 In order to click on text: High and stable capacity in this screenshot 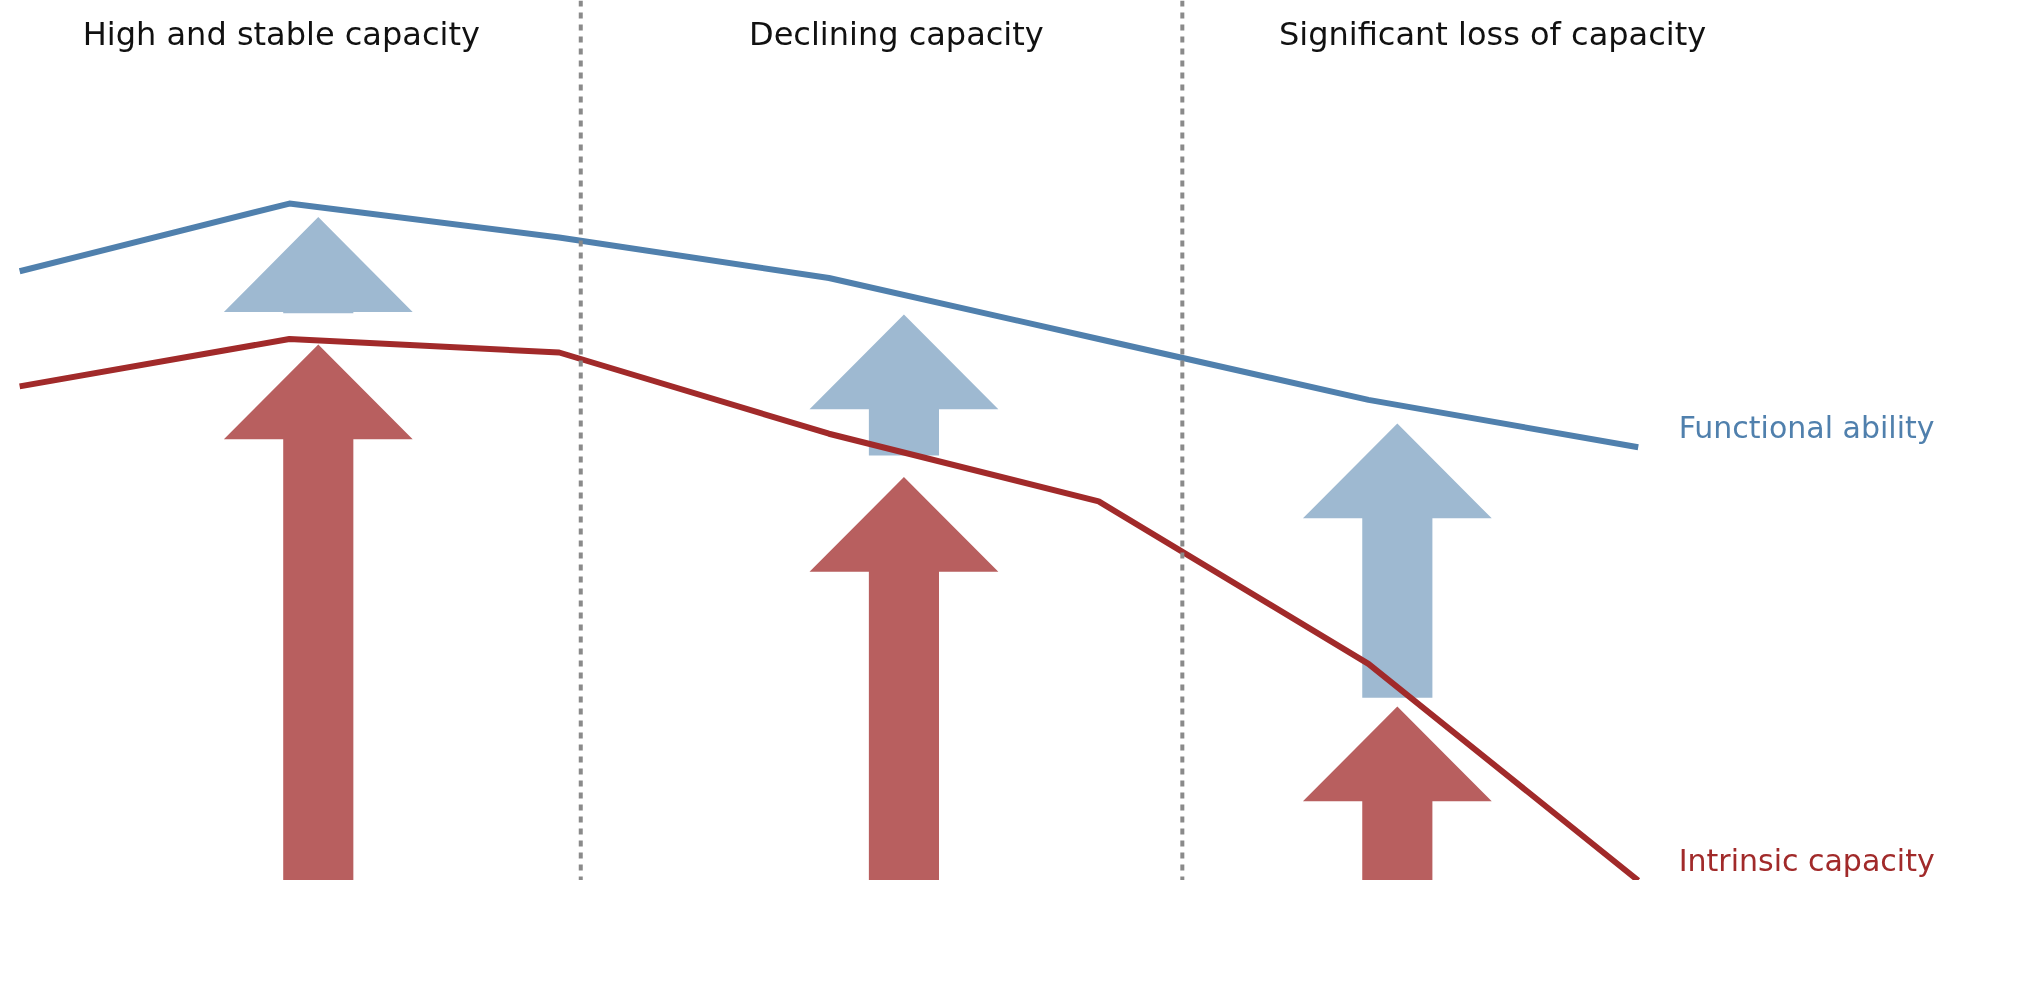, I will do `click(281, 34)`.